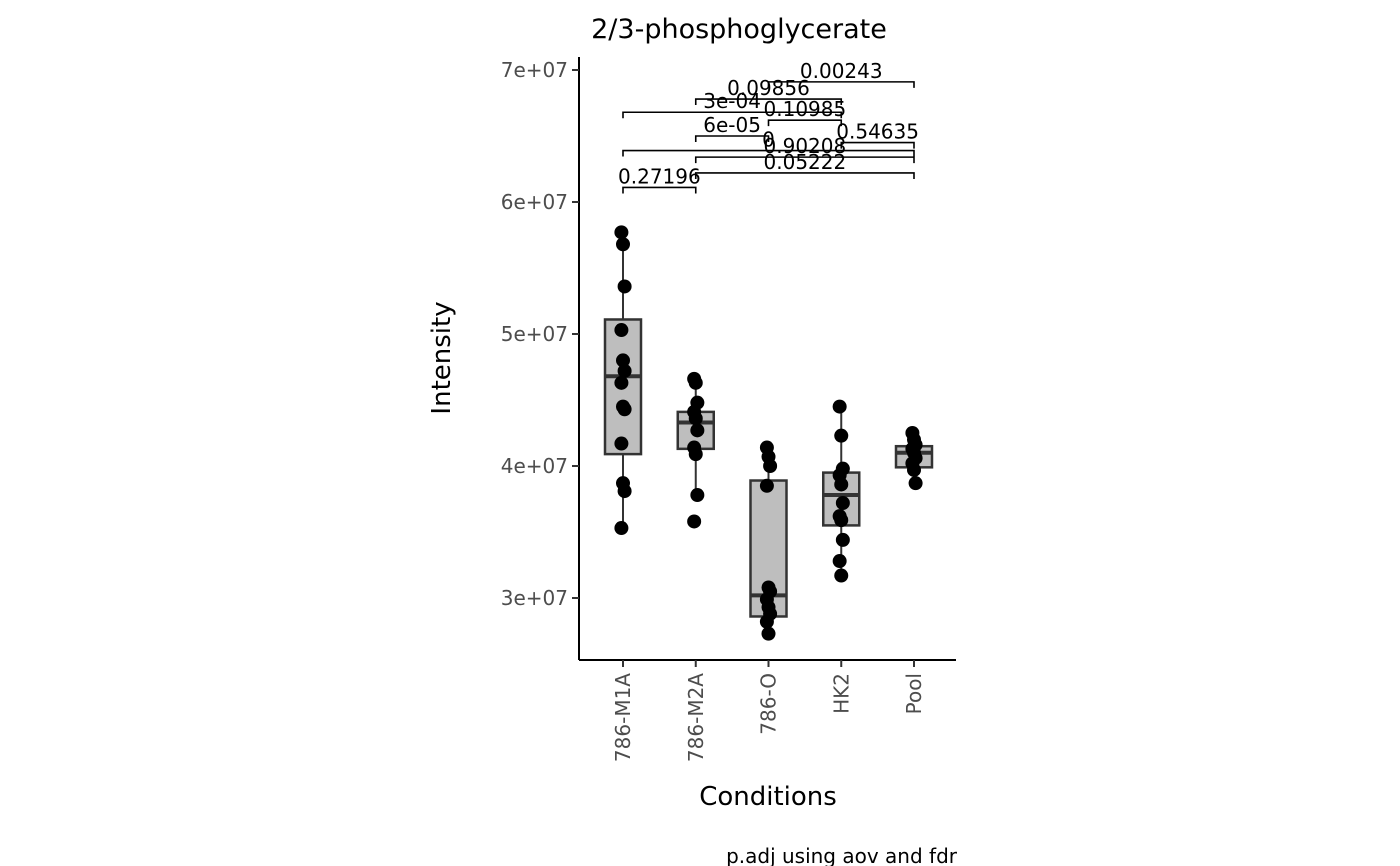 The height and width of the screenshot is (866, 1400). I want to click on p-value-label: 3e-04, so click(732, 101).